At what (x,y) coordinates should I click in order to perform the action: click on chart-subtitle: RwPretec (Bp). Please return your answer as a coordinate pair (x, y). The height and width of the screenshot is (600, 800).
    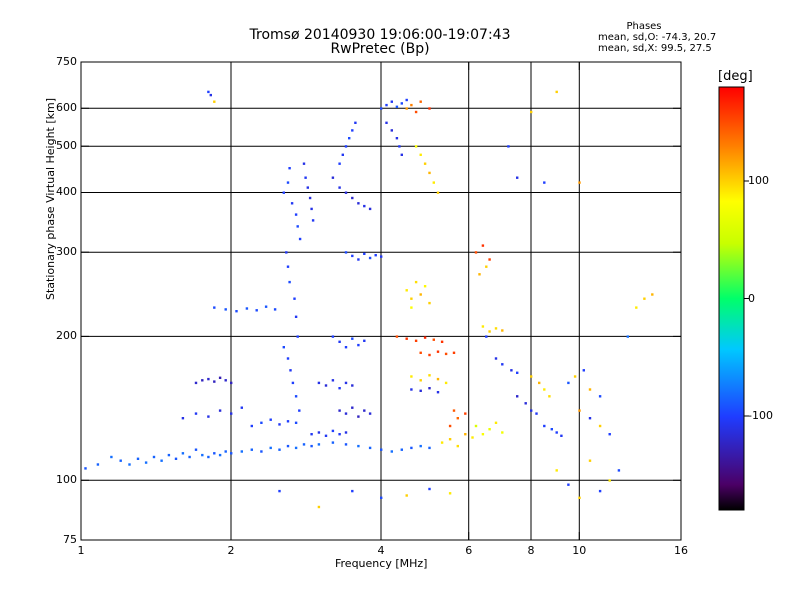
    Looking at the image, I should click on (380, 49).